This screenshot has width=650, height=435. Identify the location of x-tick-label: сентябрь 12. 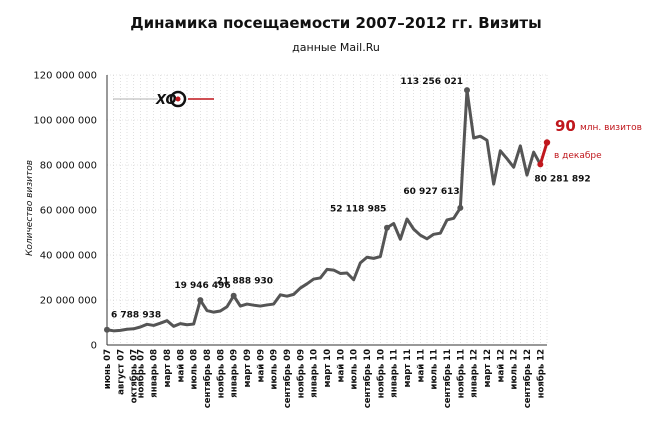
(527, 378).